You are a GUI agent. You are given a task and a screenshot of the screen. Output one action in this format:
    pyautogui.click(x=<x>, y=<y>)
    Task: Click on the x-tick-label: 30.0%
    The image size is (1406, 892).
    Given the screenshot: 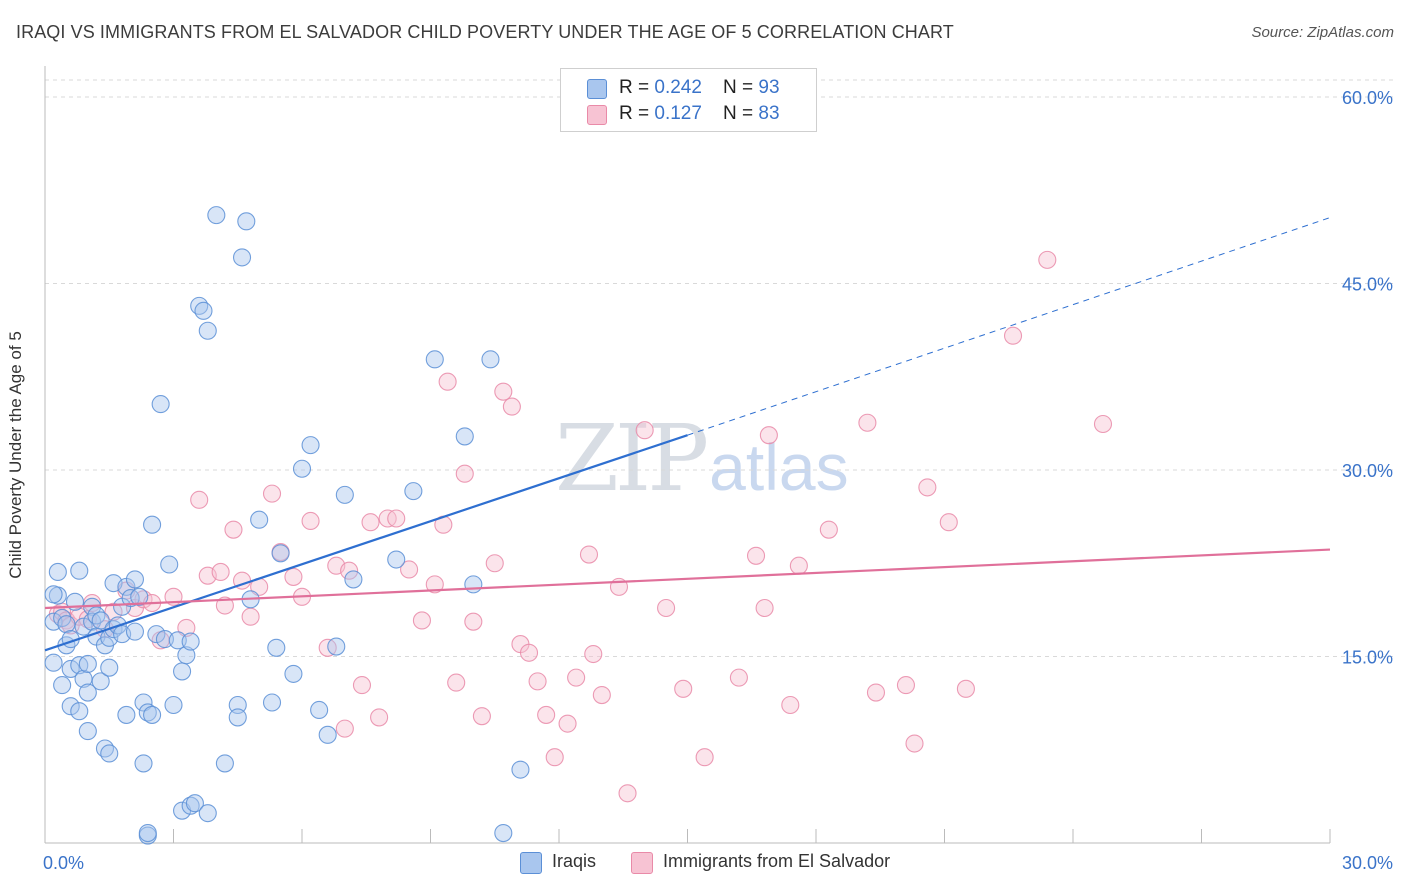 What is the action you would take?
    pyautogui.click(x=1367, y=863)
    